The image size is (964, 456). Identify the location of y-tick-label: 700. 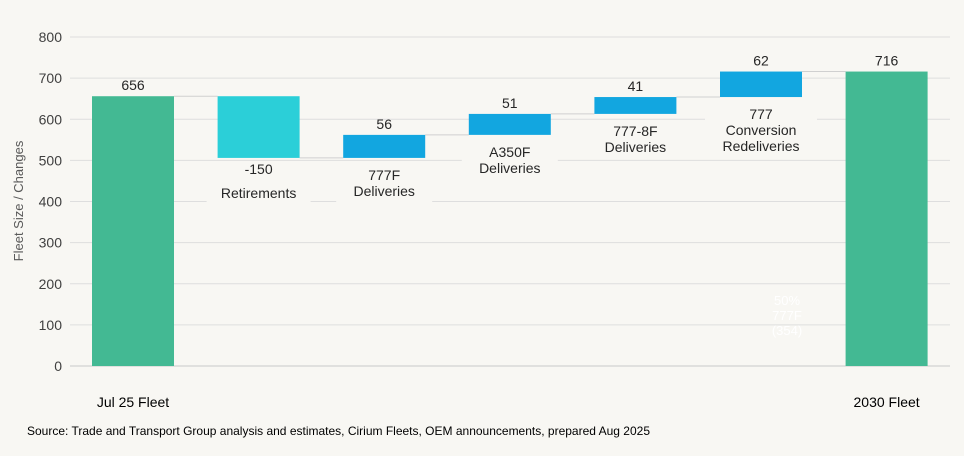
(51, 78).